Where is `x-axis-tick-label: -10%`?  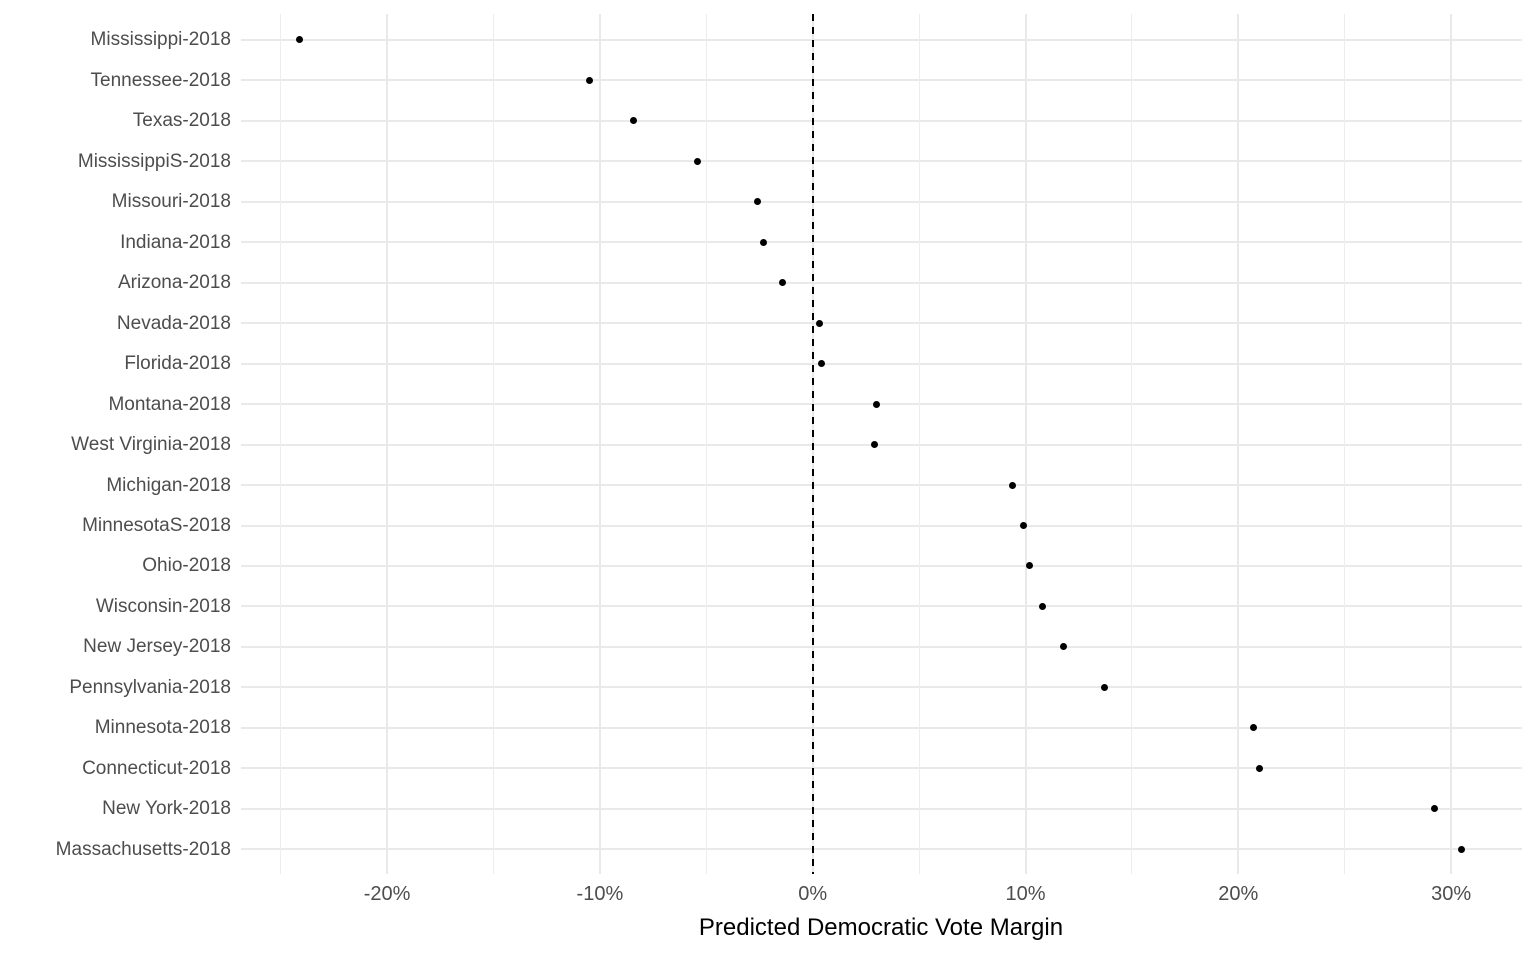 x-axis-tick-label: -10% is located at coordinates (600, 894).